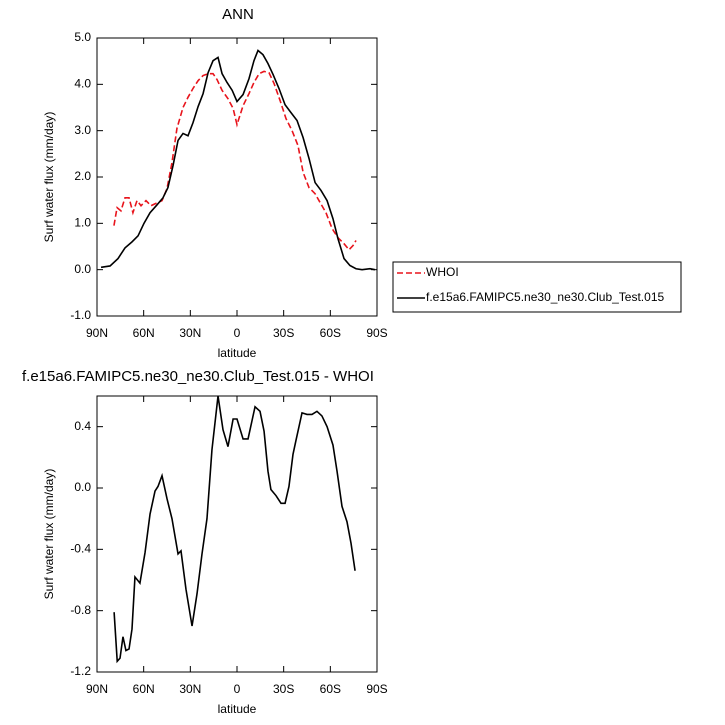 This screenshot has height=725, width=725. What do you see at coordinates (545, 297) in the screenshot?
I see `legend-label: f.e15a6.FAMIPC5.ne30_ne30.Club_Test.015` at bounding box center [545, 297].